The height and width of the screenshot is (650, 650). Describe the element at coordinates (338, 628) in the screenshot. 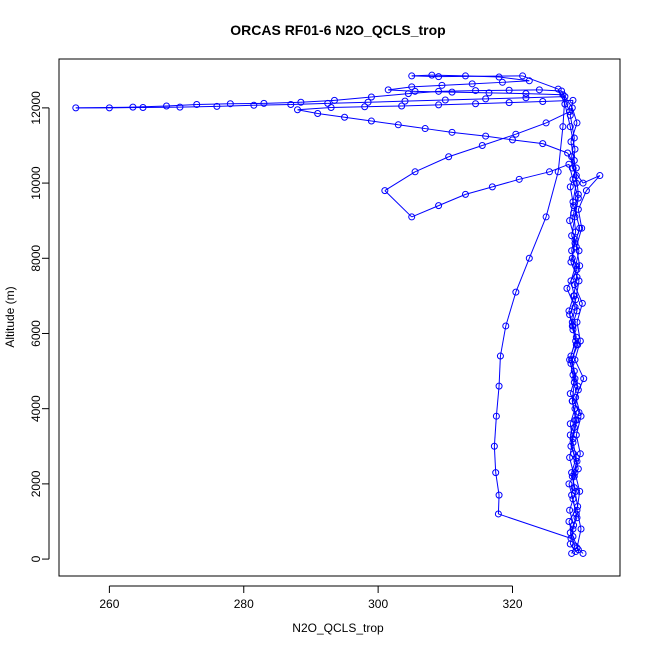

I see `x-axis-label: N2O_QCLS_trop` at that location.